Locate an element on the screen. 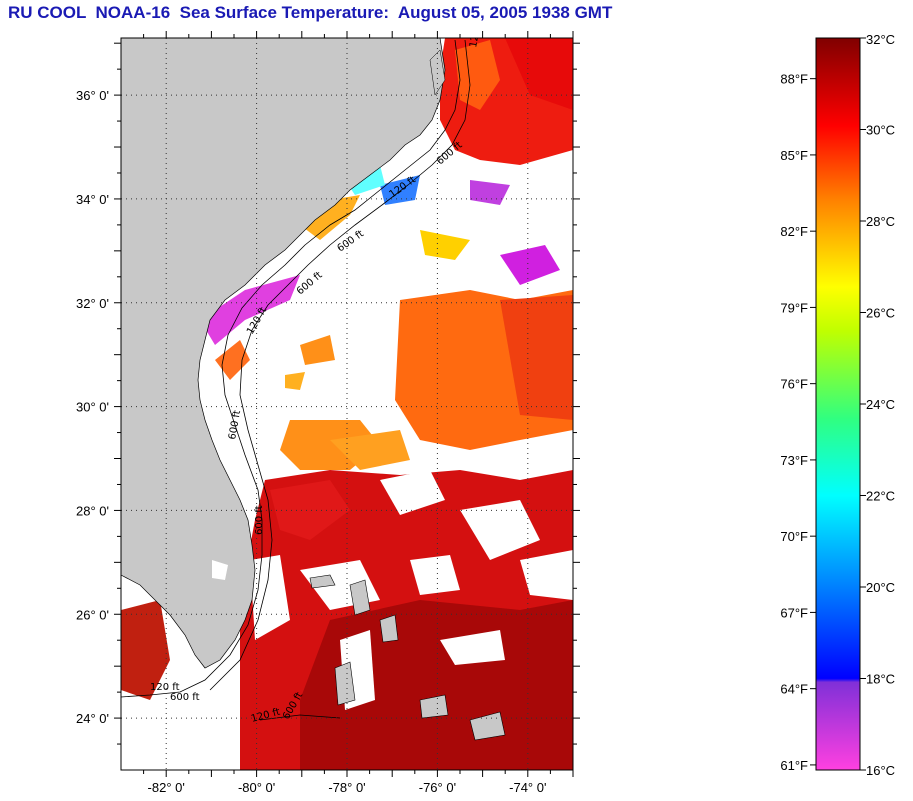  colorbar is located at coordinates (838, 404).